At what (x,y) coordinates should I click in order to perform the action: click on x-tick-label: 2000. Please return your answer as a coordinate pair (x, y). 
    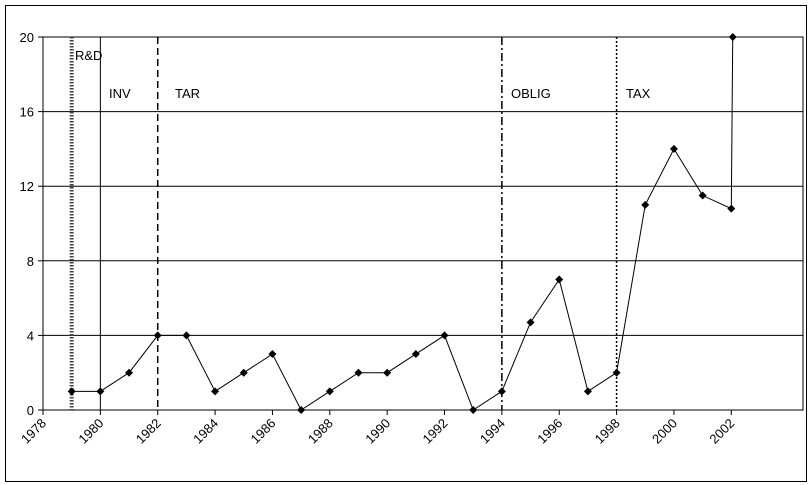
    Looking at the image, I should click on (664, 431).